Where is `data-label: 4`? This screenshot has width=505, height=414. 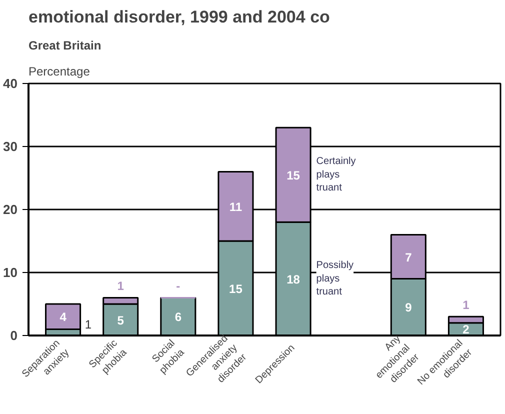
data-label: 4 is located at coordinates (63, 317).